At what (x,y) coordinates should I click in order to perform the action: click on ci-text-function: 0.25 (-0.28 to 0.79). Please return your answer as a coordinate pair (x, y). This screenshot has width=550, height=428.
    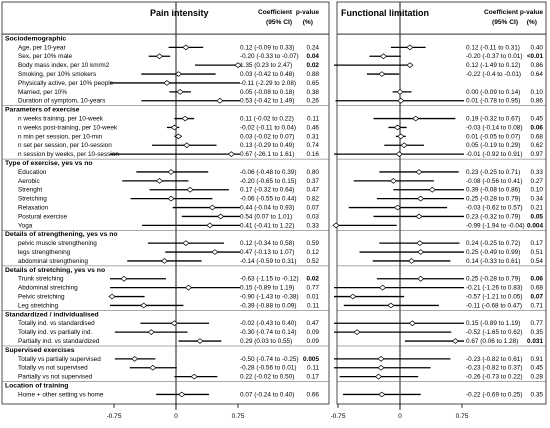
    Looking at the image, I should click on (493, 279).